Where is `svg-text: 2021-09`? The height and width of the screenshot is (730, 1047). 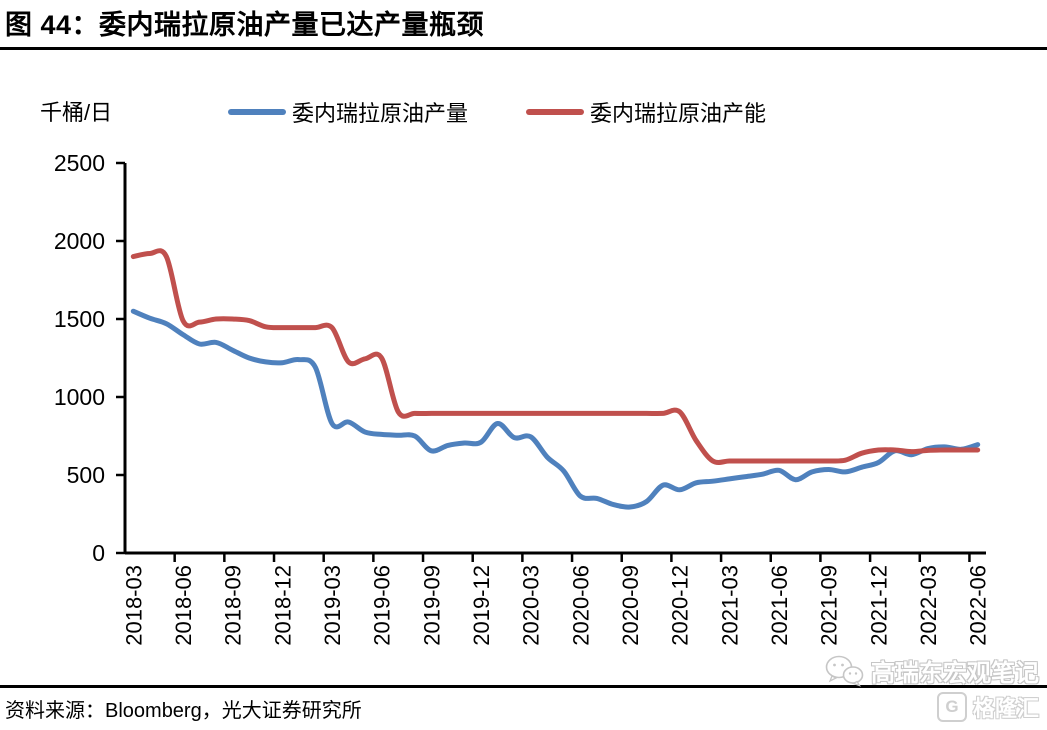 svg-text: 2021-09 is located at coordinates (829, 605).